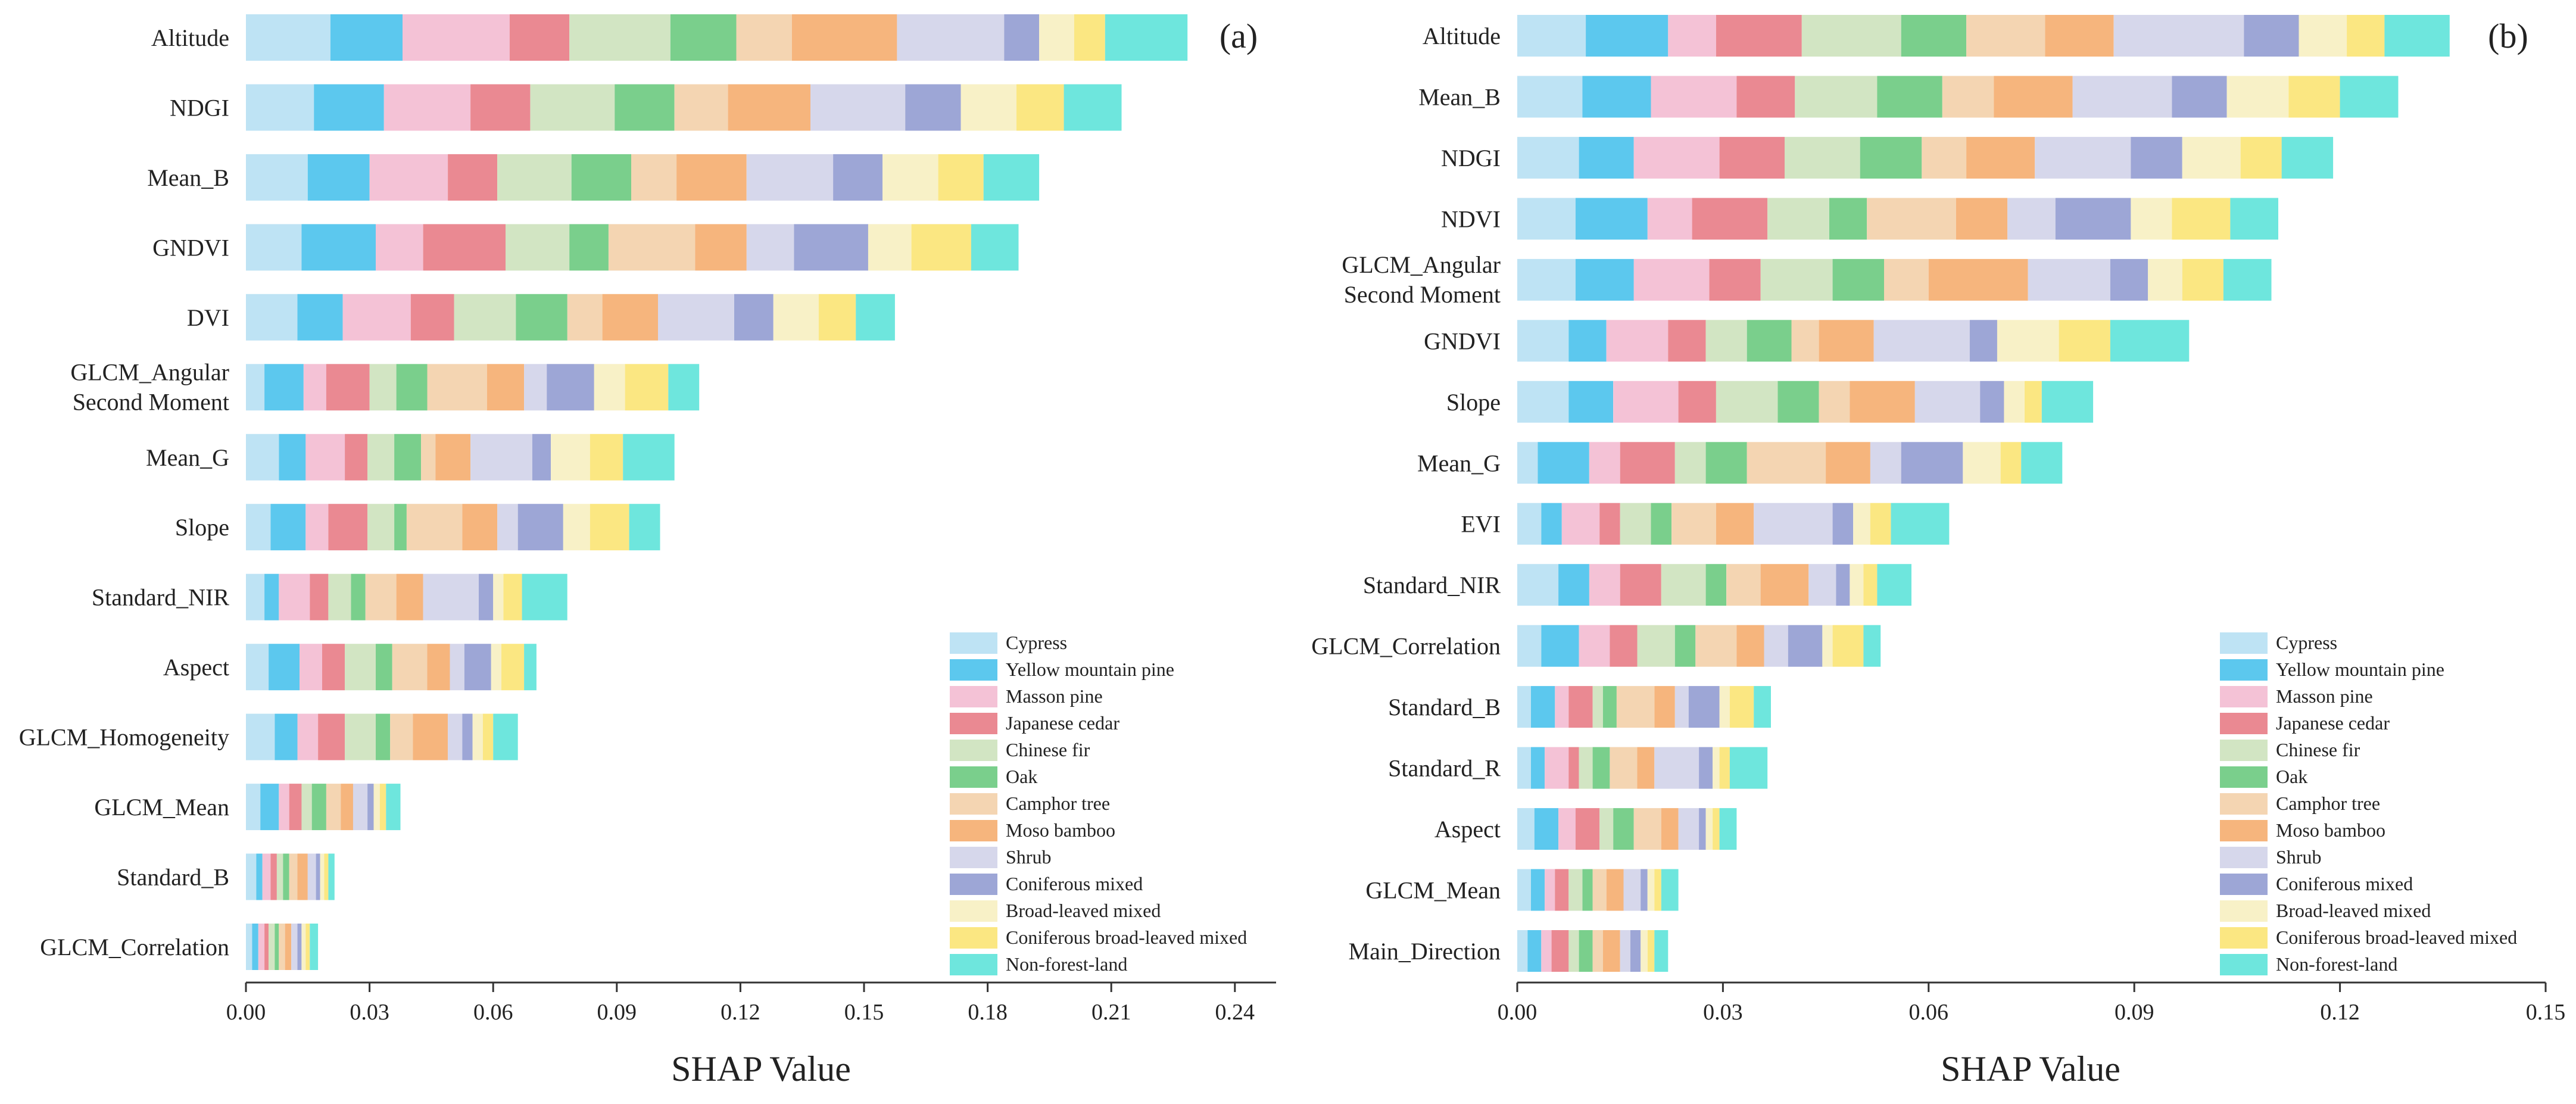  Describe the element at coordinates (1551, 524) in the screenshot. I see `panel-b-bar-evi-yellow-mountain-pine` at that location.